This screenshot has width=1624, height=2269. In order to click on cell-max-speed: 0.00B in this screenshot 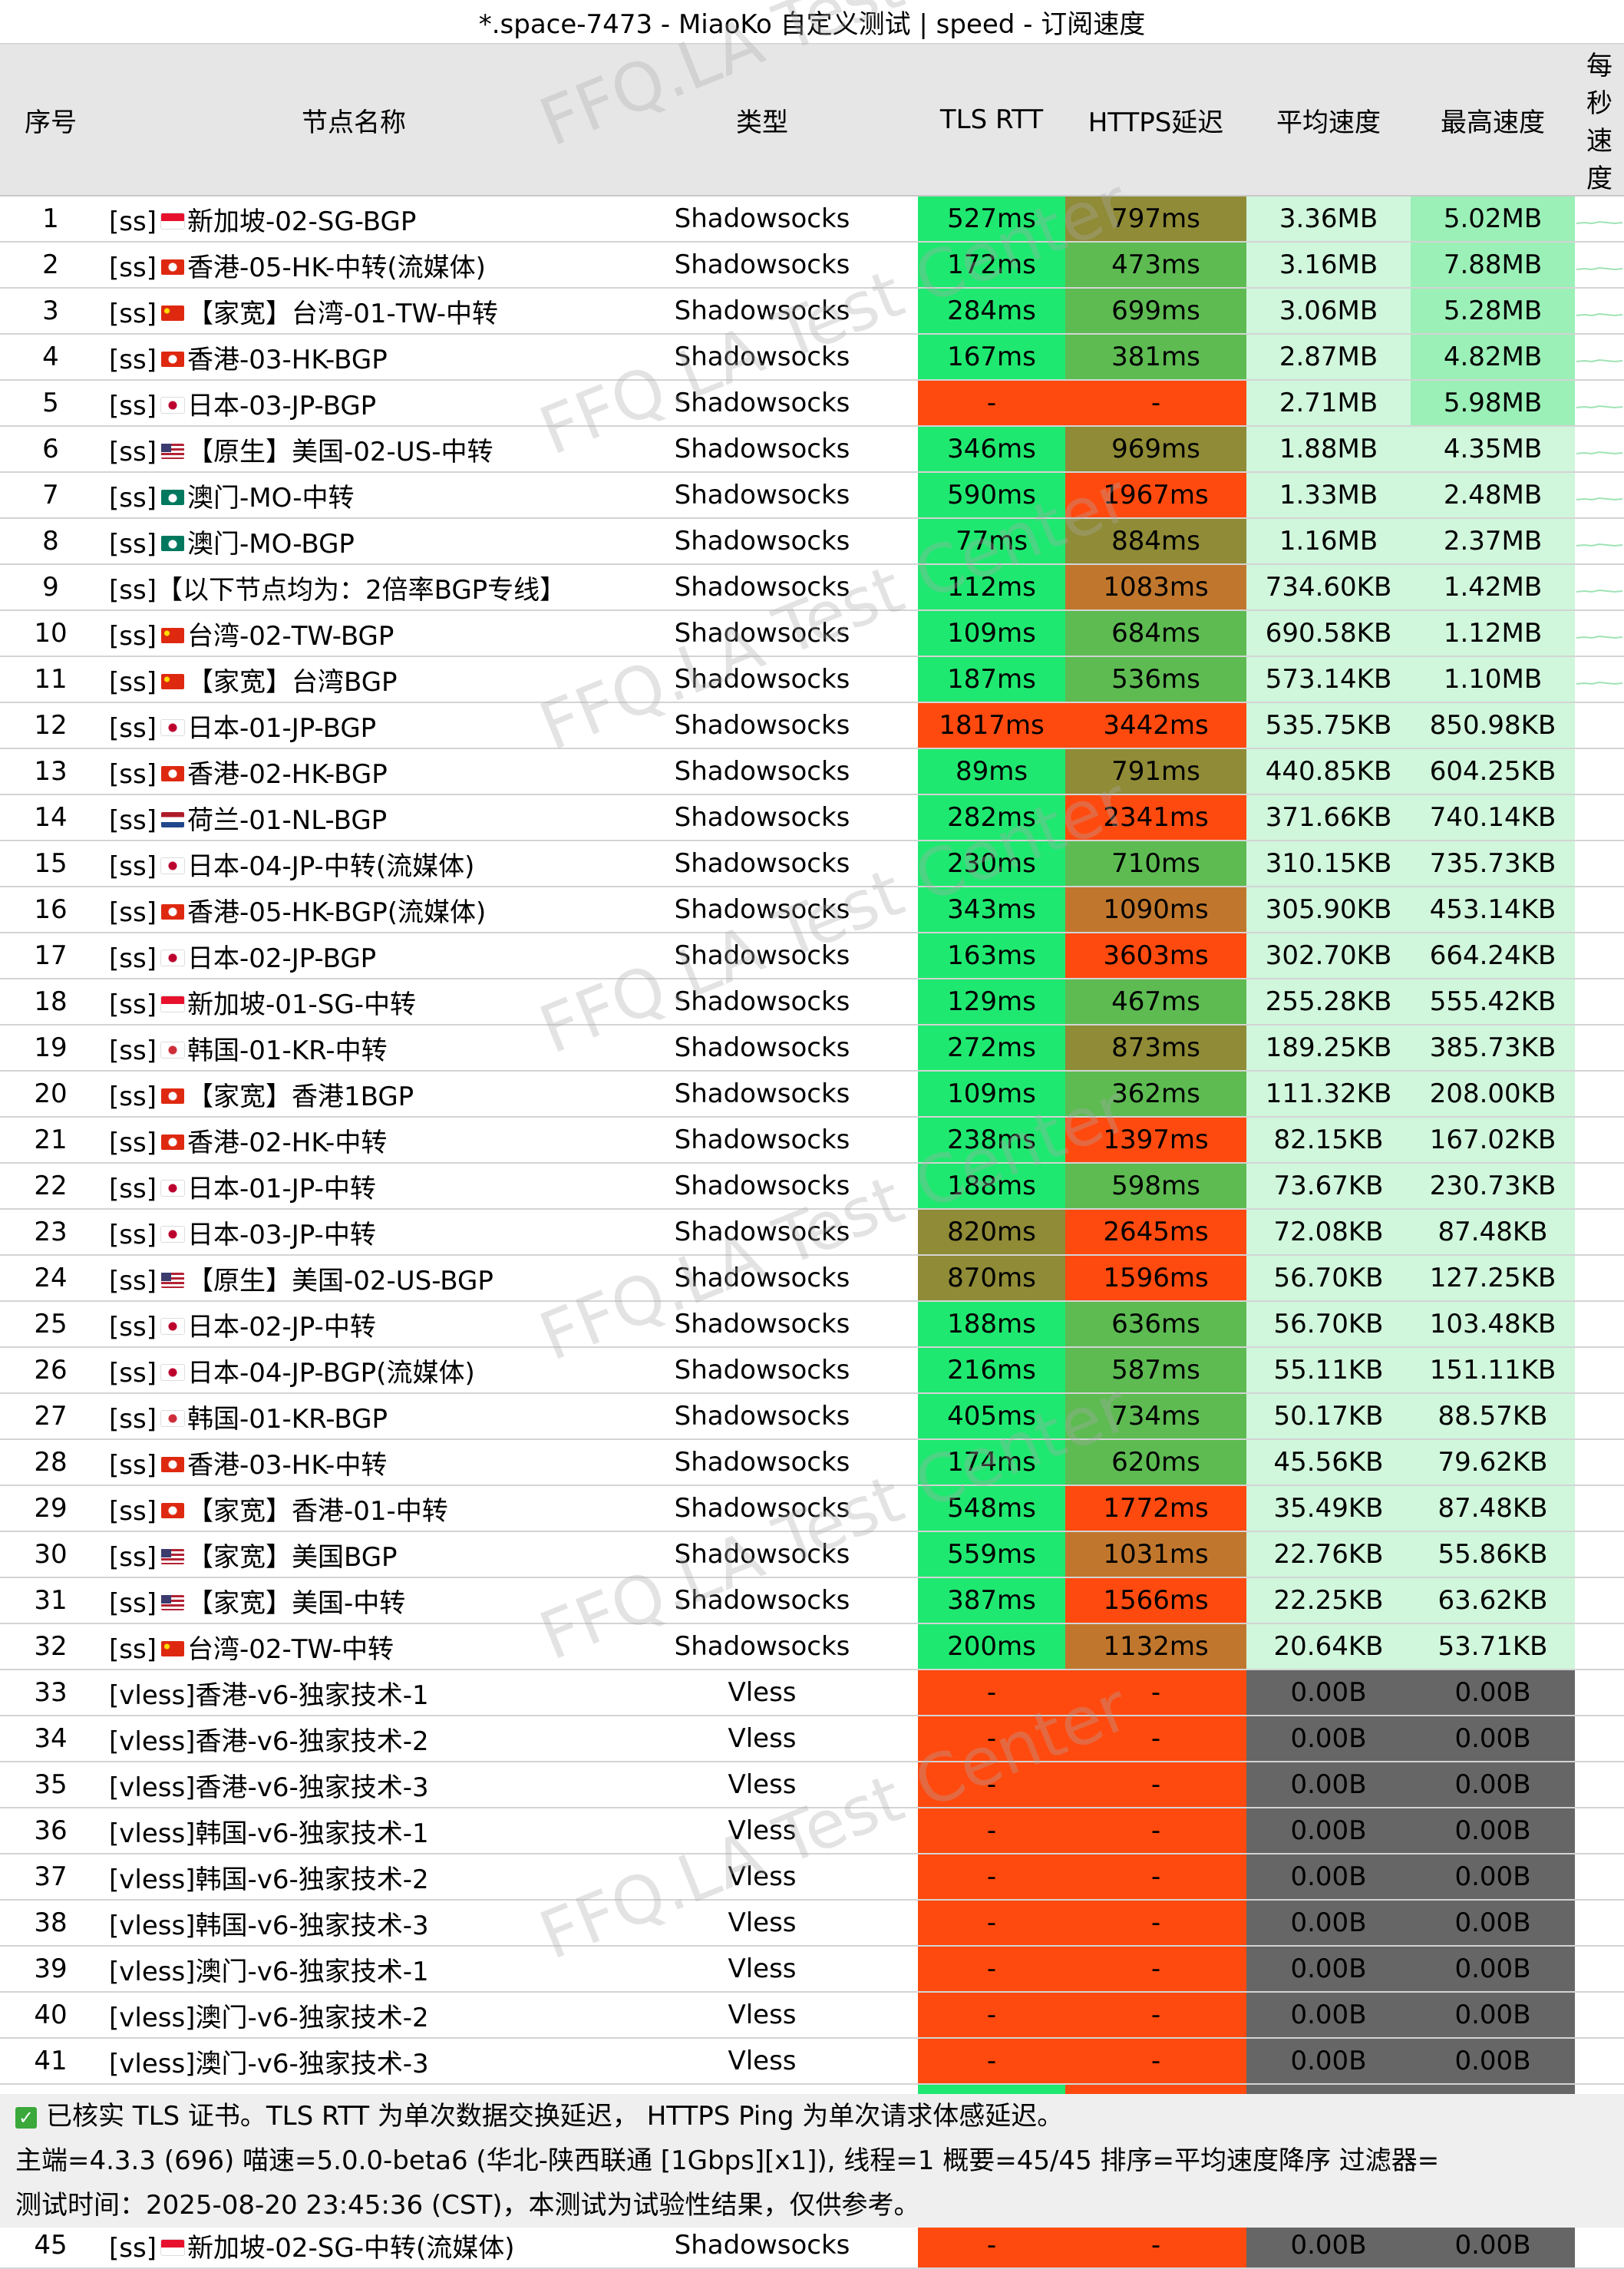, I will do `click(1493, 1693)`.